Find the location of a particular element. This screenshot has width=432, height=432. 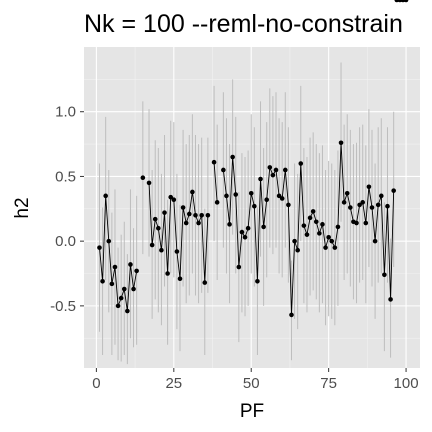

y-tick-label: 0.5 is located at coordinates (65, 176).